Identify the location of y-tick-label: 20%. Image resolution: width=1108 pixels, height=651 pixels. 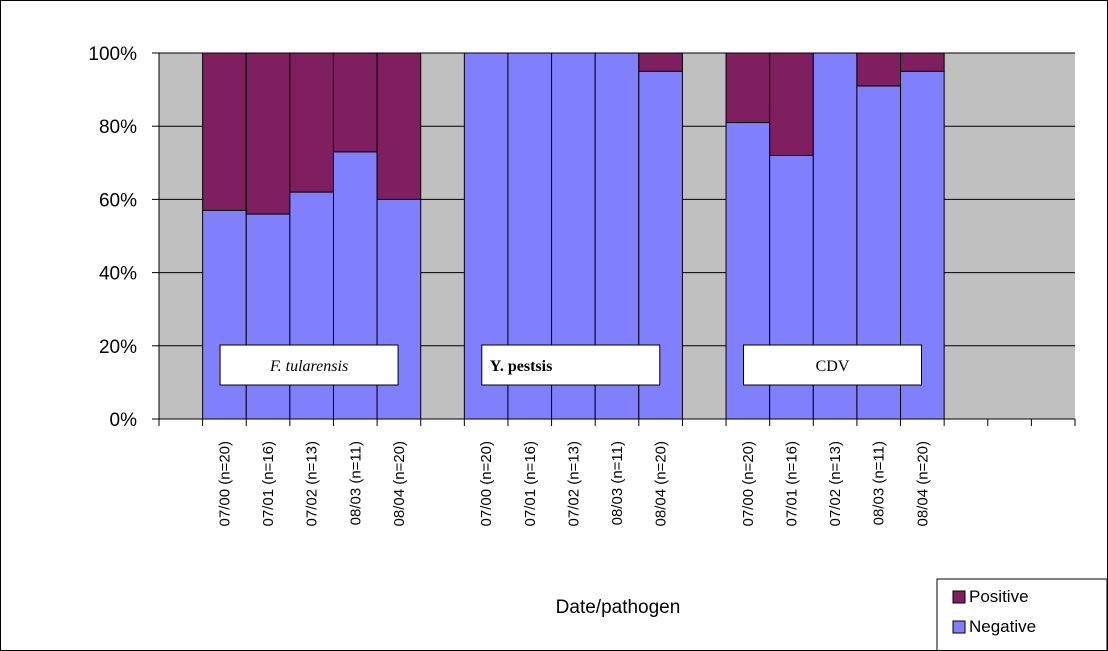
(118, 347).